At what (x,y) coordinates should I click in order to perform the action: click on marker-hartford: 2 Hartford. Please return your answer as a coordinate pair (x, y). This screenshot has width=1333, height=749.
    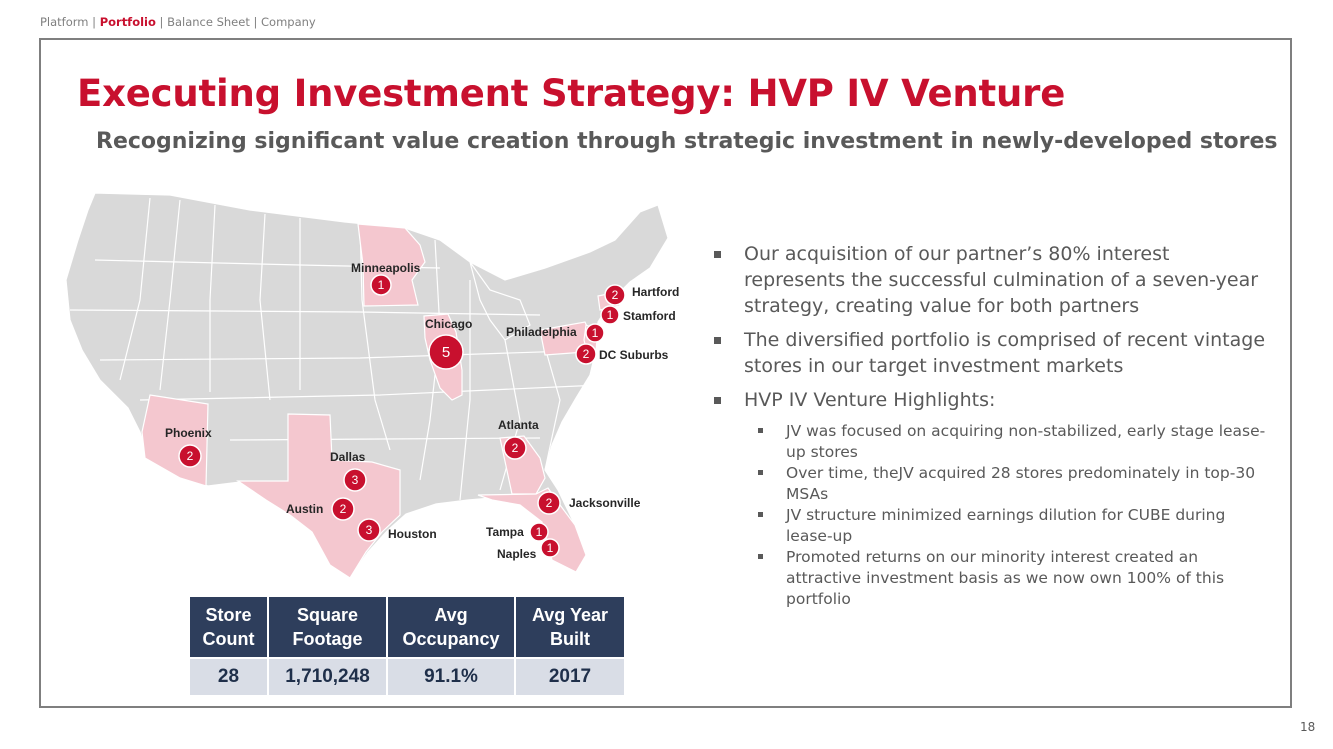
    Looking at the image, I should click on (641, 295).